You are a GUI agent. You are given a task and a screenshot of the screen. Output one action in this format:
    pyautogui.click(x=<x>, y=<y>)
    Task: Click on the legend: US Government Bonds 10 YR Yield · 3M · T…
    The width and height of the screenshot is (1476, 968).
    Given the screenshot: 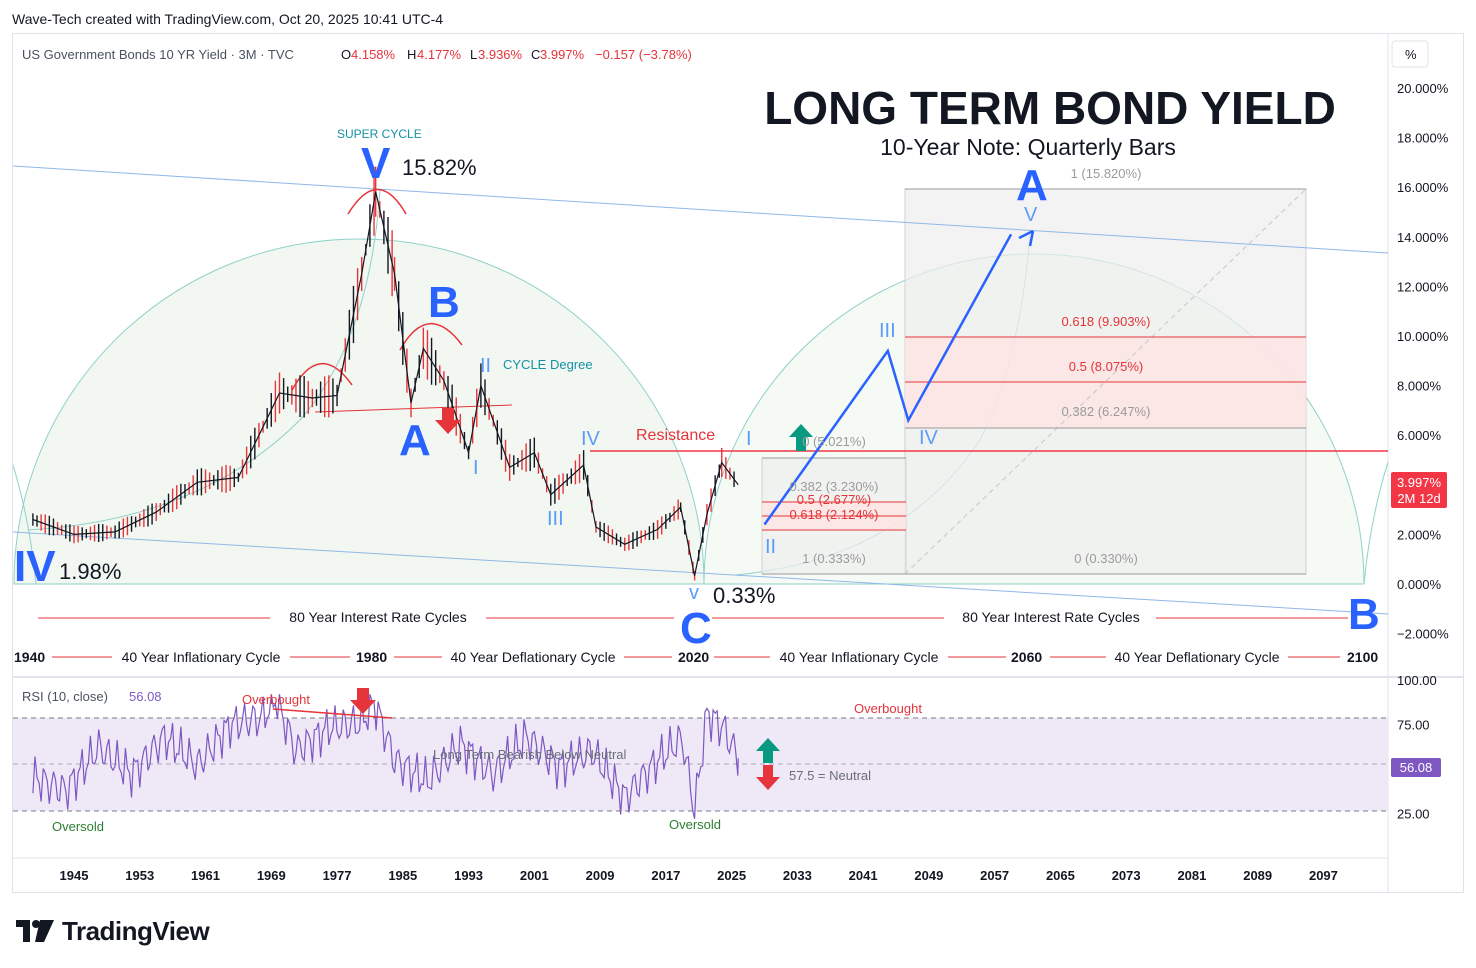 What is the action you would take?
    pyautogui.click(x=357, y=54)
    